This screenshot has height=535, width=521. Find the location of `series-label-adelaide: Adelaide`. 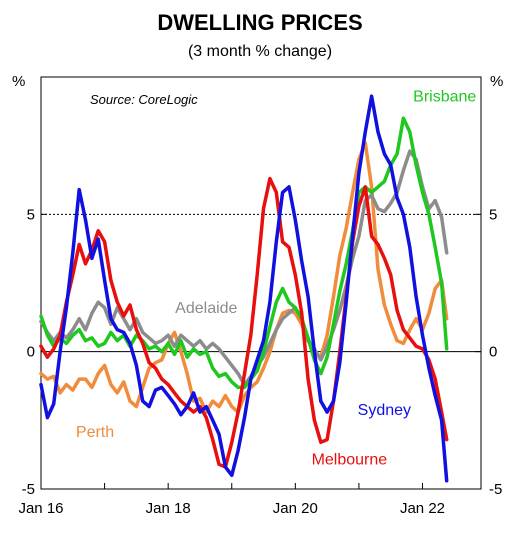

series-label-adelaide: Adelaide is located at coordinates (206, 308).